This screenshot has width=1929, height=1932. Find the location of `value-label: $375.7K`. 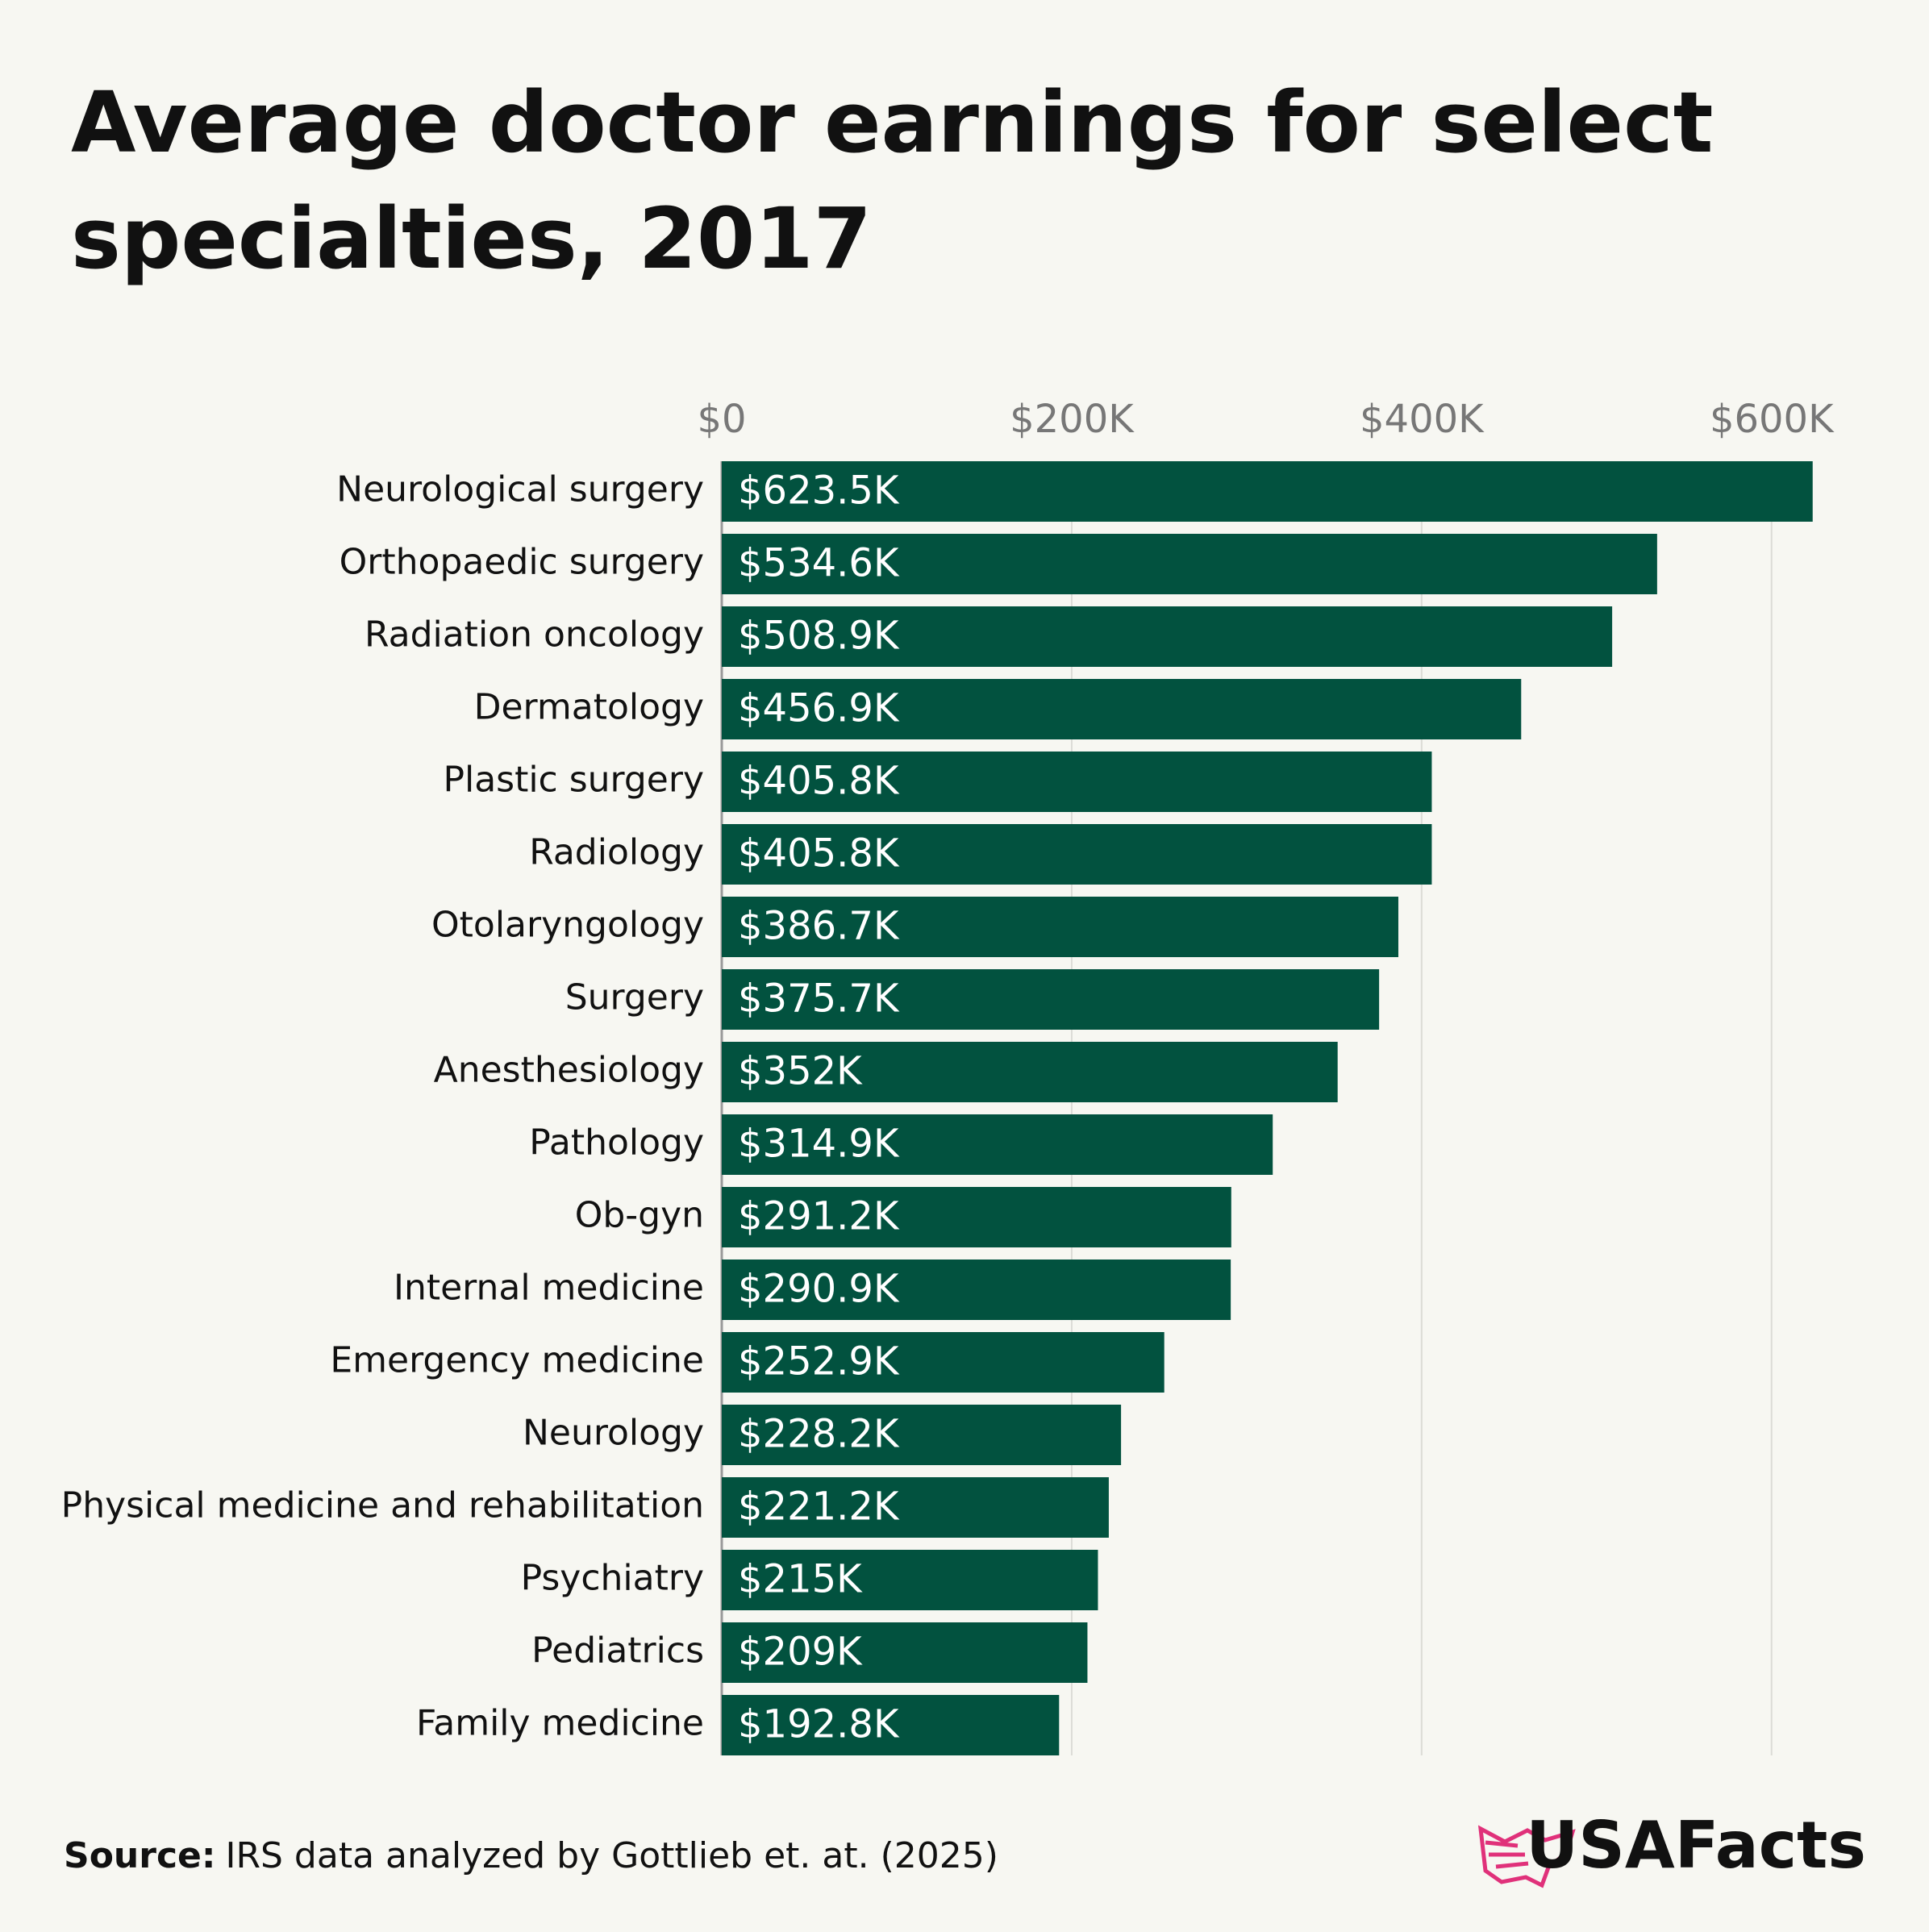

value-label: $375.7K is located at coordinates (819, 999).